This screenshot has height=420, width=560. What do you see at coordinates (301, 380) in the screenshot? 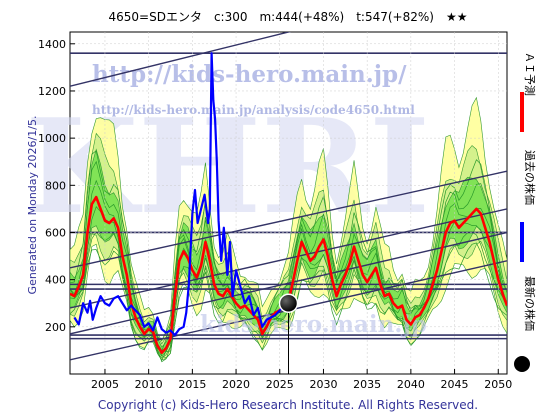
I see `x-axis: 2005 2010 2015 2020 2025 2030 2035 2040 2045 2050` at bounding box center [301, 380].